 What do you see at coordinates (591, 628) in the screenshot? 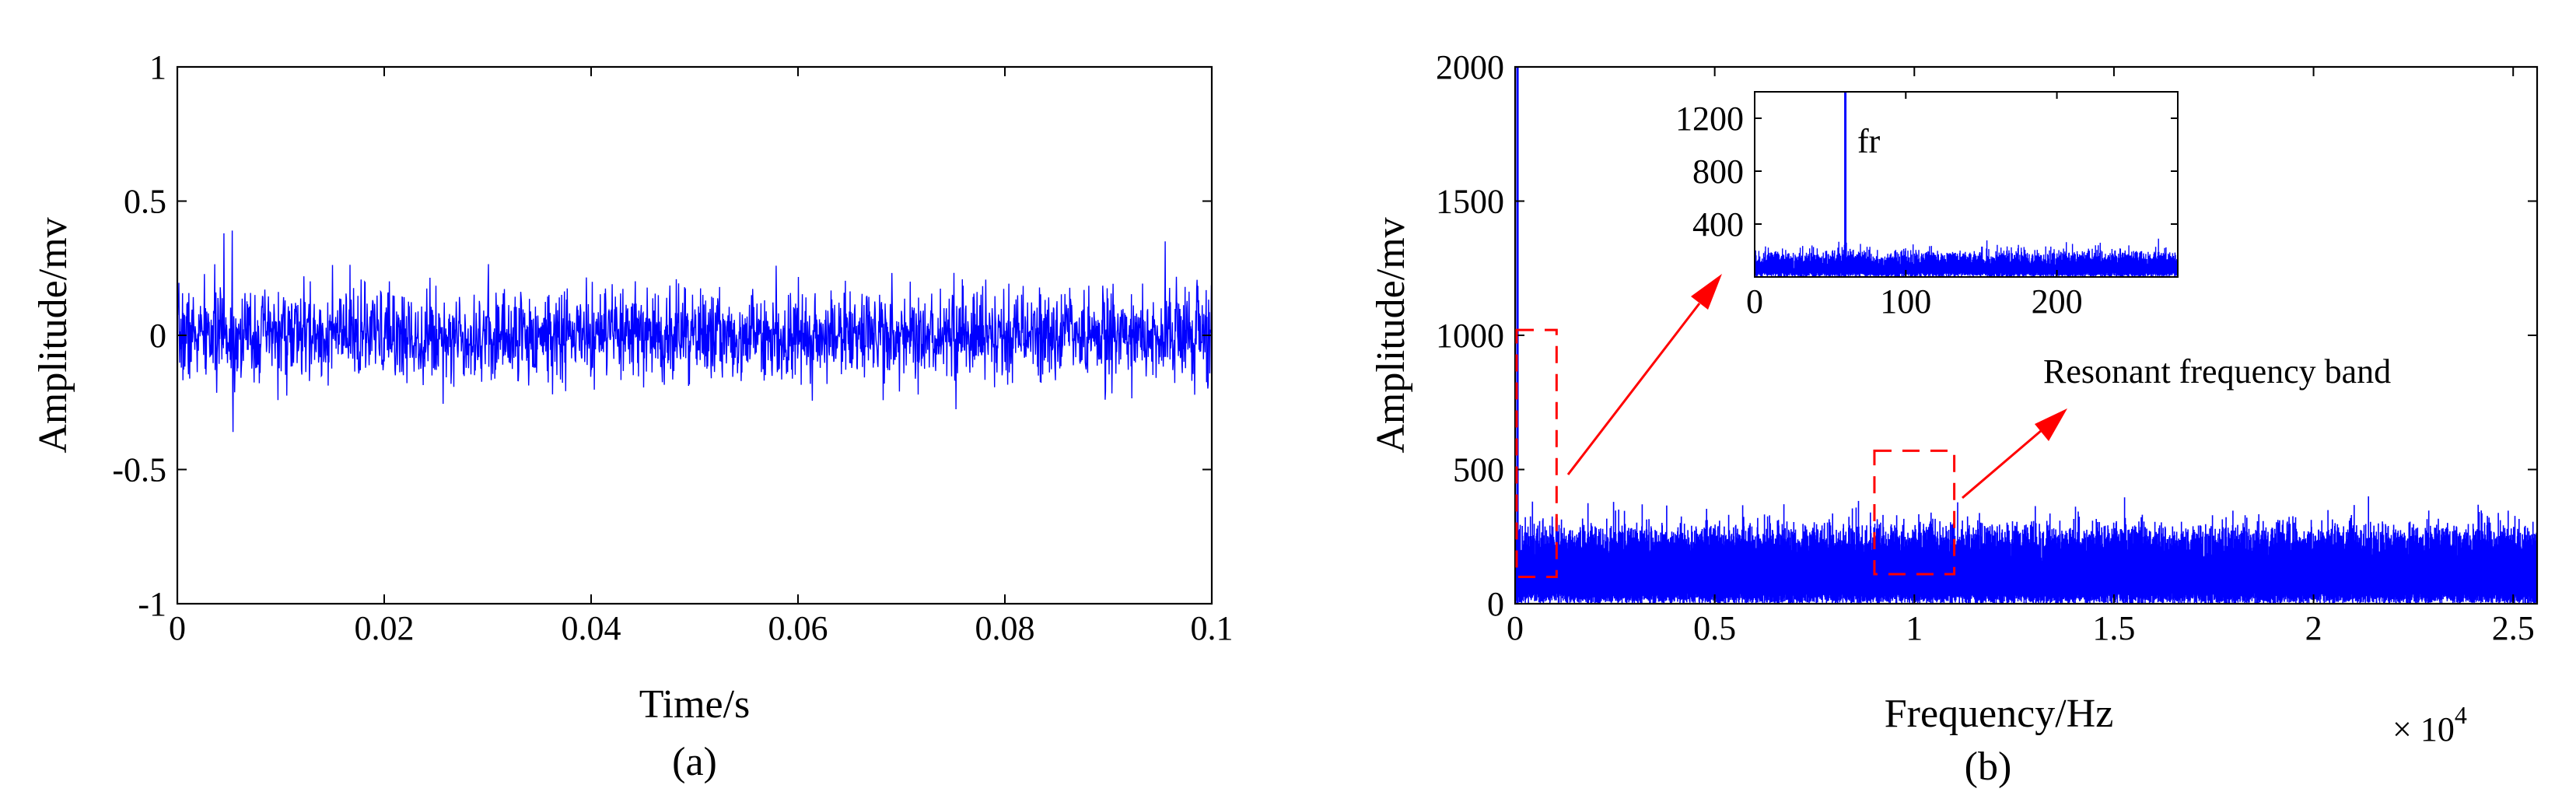
I see `x-tick-label: 0.04` at bounding box center [591, 628].